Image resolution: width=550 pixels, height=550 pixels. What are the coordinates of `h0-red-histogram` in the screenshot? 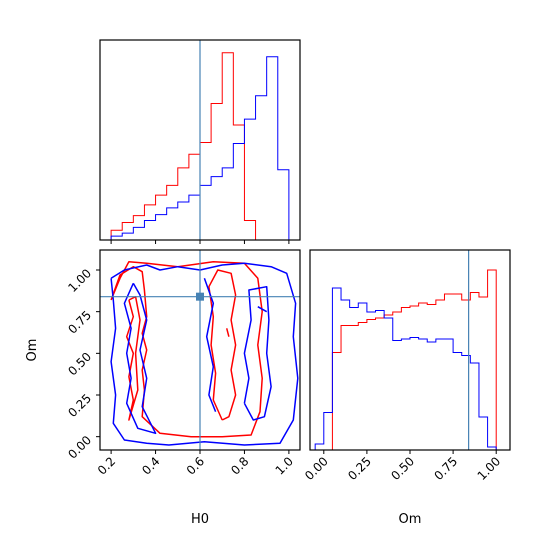 It's located at (199, 146).